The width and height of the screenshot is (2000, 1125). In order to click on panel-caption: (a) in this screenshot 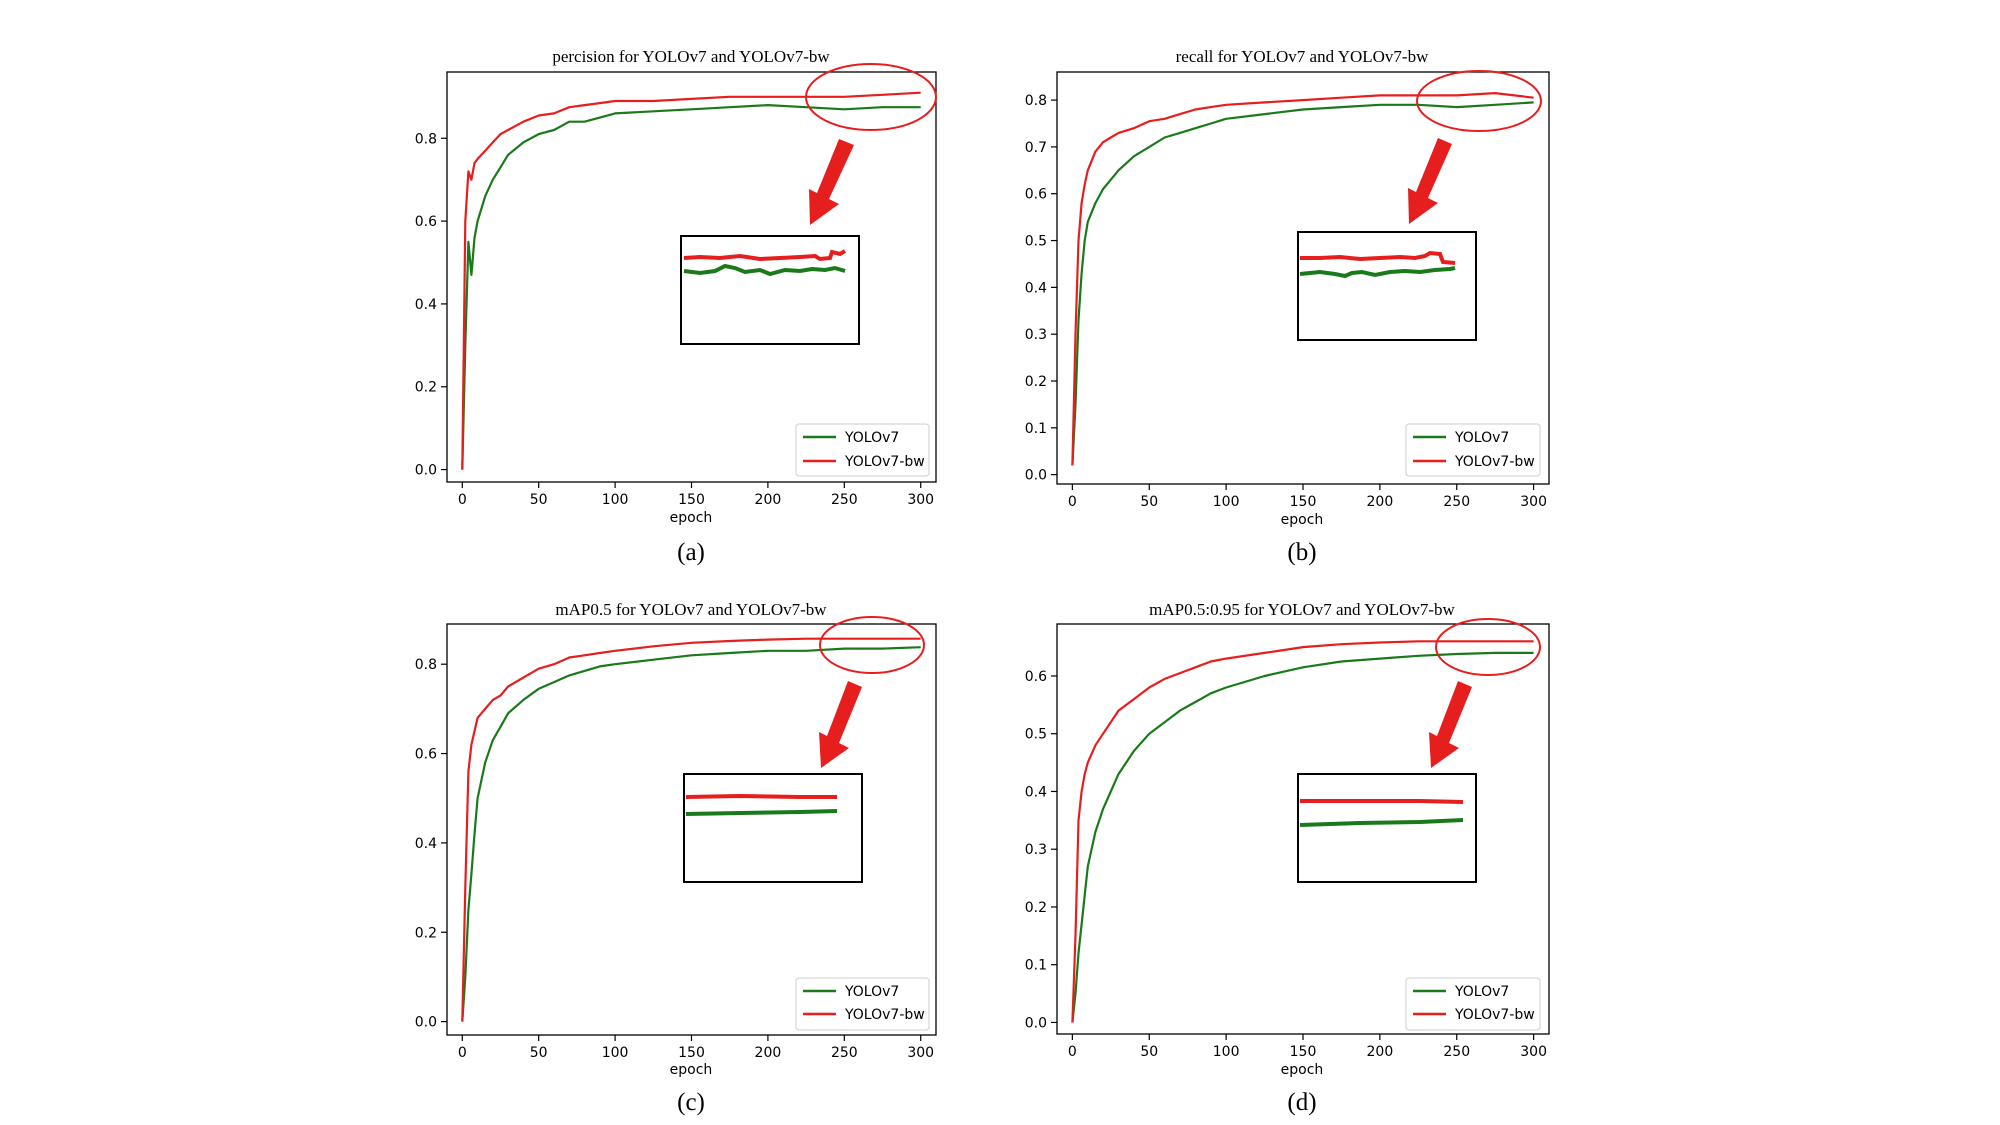, I will do `click(691, 552)`.